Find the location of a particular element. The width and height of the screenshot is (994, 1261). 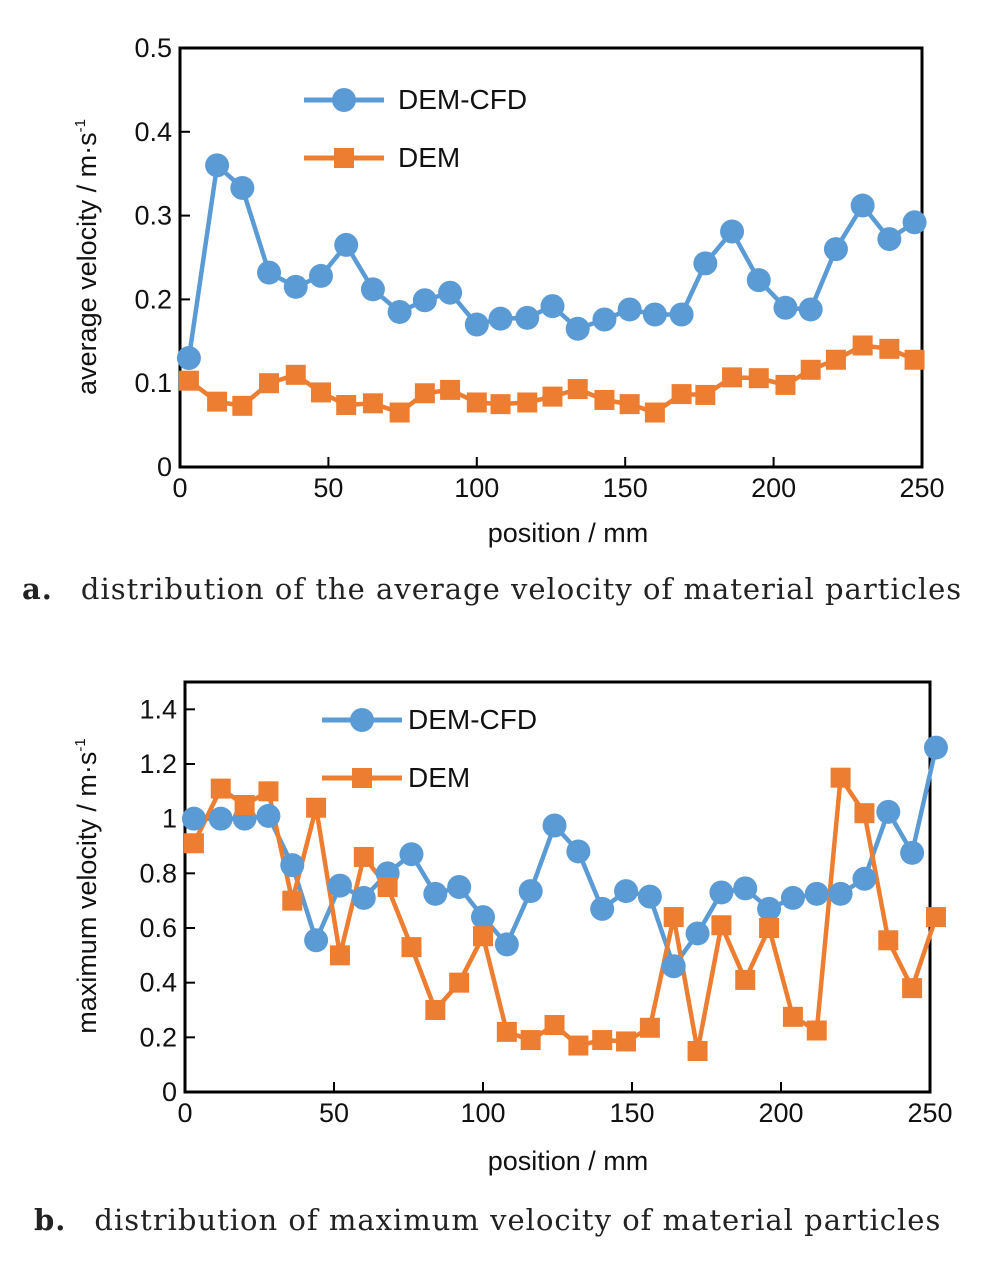

legend-label-dem-cfd: DEM-CFD is located at coordinates (472, 719).